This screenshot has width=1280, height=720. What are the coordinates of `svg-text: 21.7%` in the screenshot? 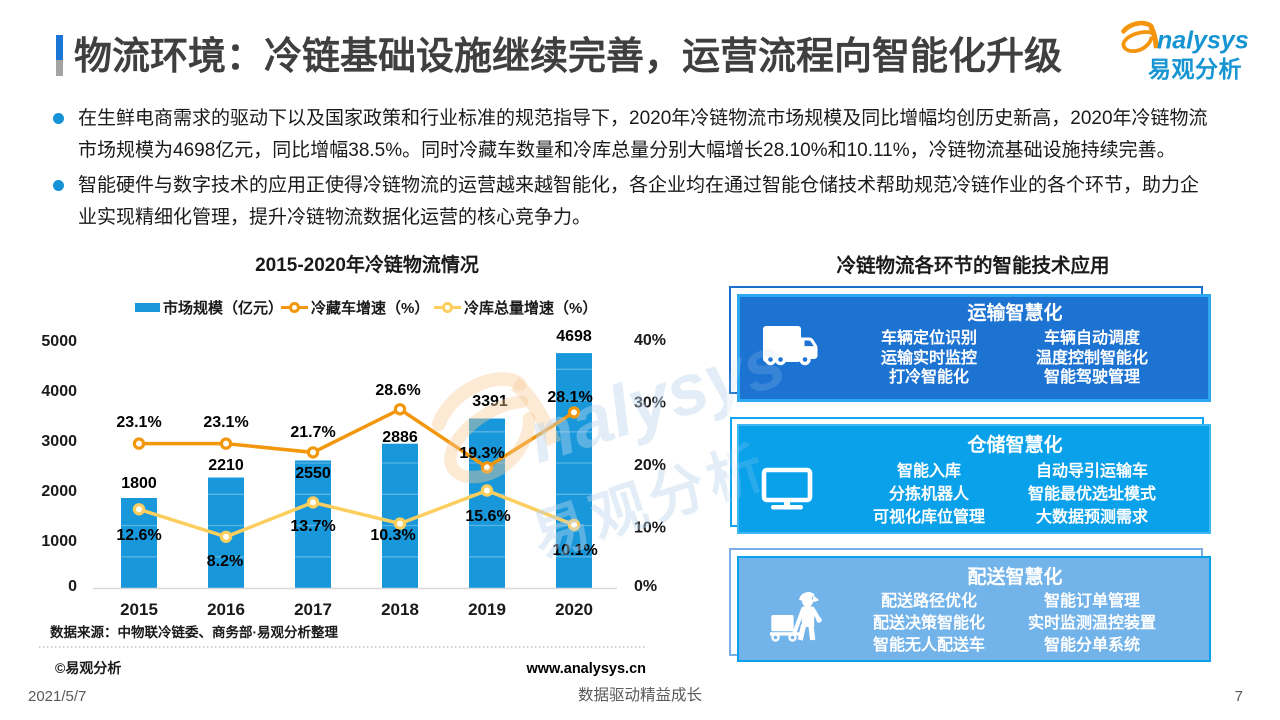 It's located at (312, 432).